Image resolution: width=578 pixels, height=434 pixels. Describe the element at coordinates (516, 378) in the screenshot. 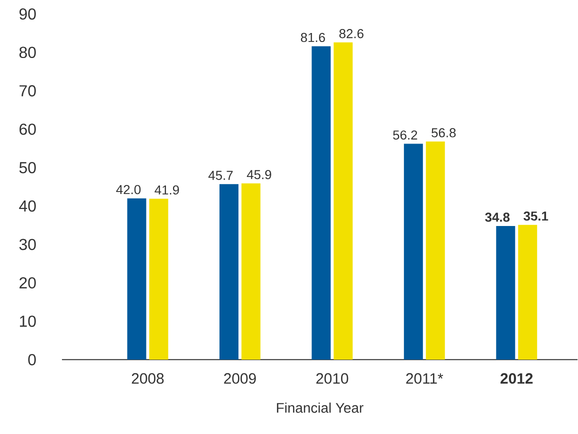

I see `x-tick-label: 2012` at that location.